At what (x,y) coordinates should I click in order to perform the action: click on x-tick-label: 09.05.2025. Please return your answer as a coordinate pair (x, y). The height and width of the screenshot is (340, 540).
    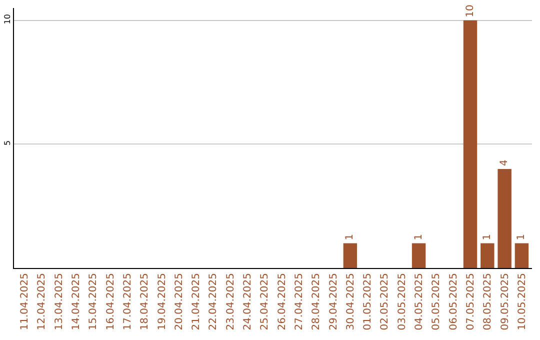
    Looking at the image, I should click on (505, 301).